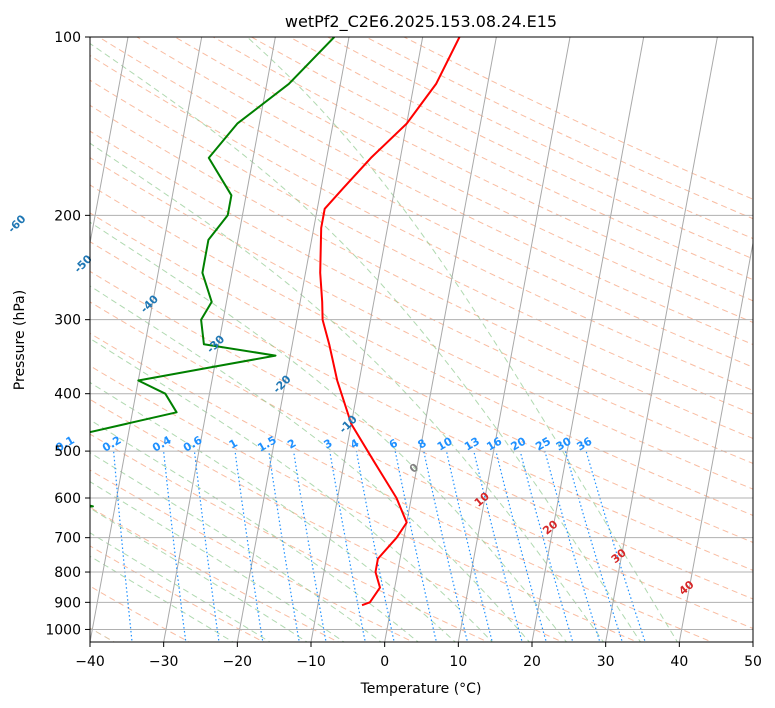 The height and width of the screenshot is (708, 775). I want to click on dry-adiabat-line, so click(215, 574).